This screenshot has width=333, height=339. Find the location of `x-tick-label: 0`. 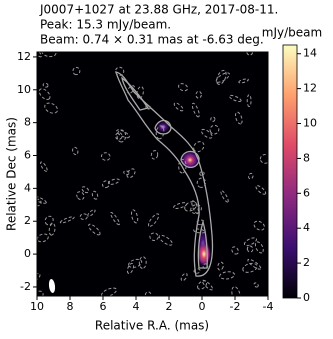

x-tick-label: 0 is located at coordinates (202, 306).